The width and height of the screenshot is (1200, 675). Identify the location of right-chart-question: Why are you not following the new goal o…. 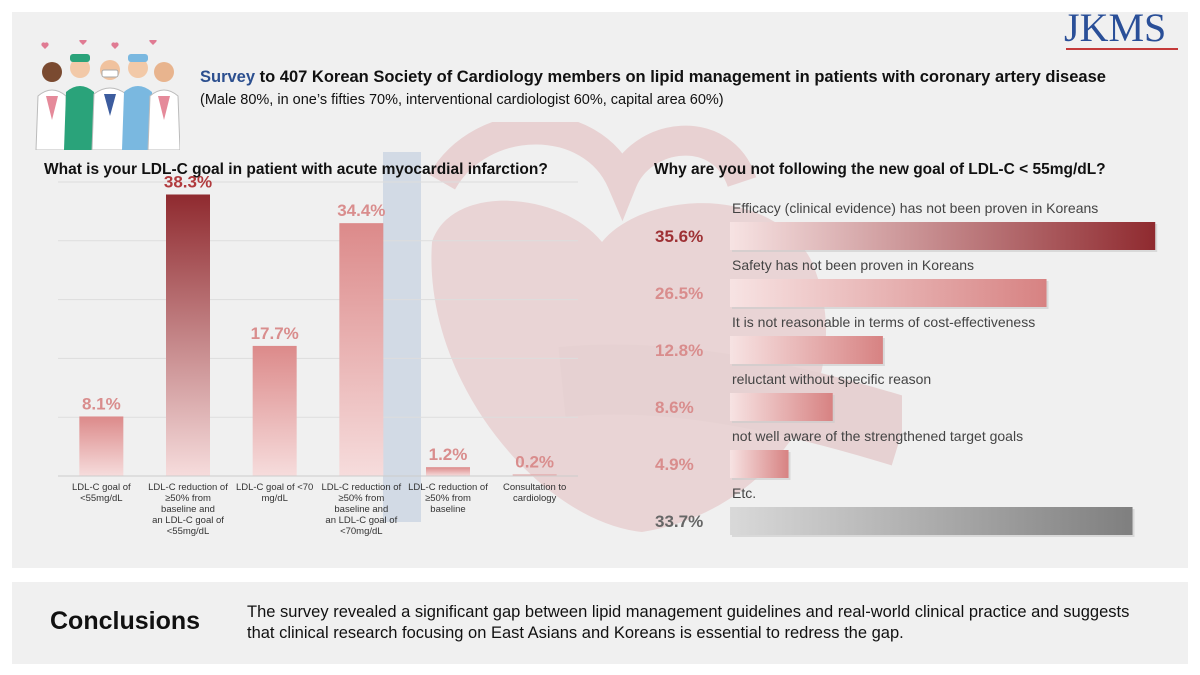
(880, 169).